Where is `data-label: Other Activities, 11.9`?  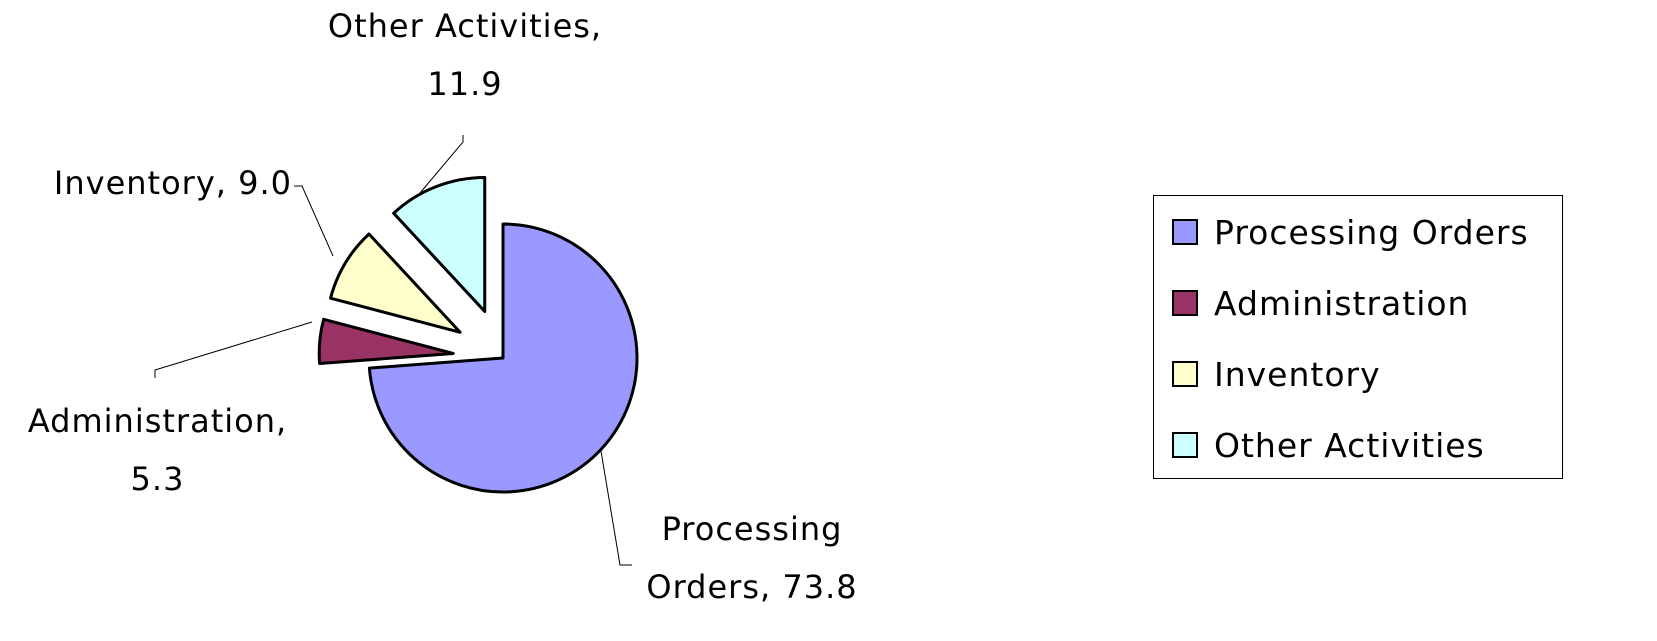 data-label: Other Activities, 11.9 is located at coordinates (465, 55).